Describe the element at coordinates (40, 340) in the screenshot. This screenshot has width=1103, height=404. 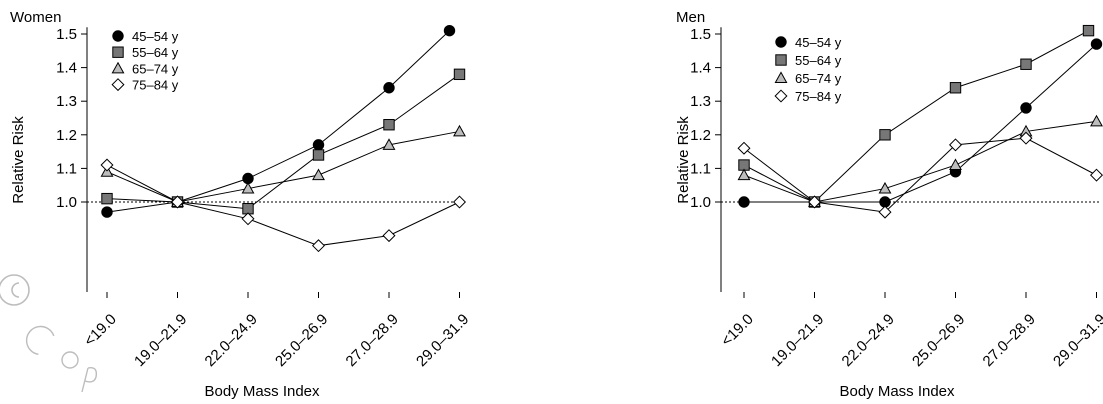
I see `watermark-letter-c` at that location.